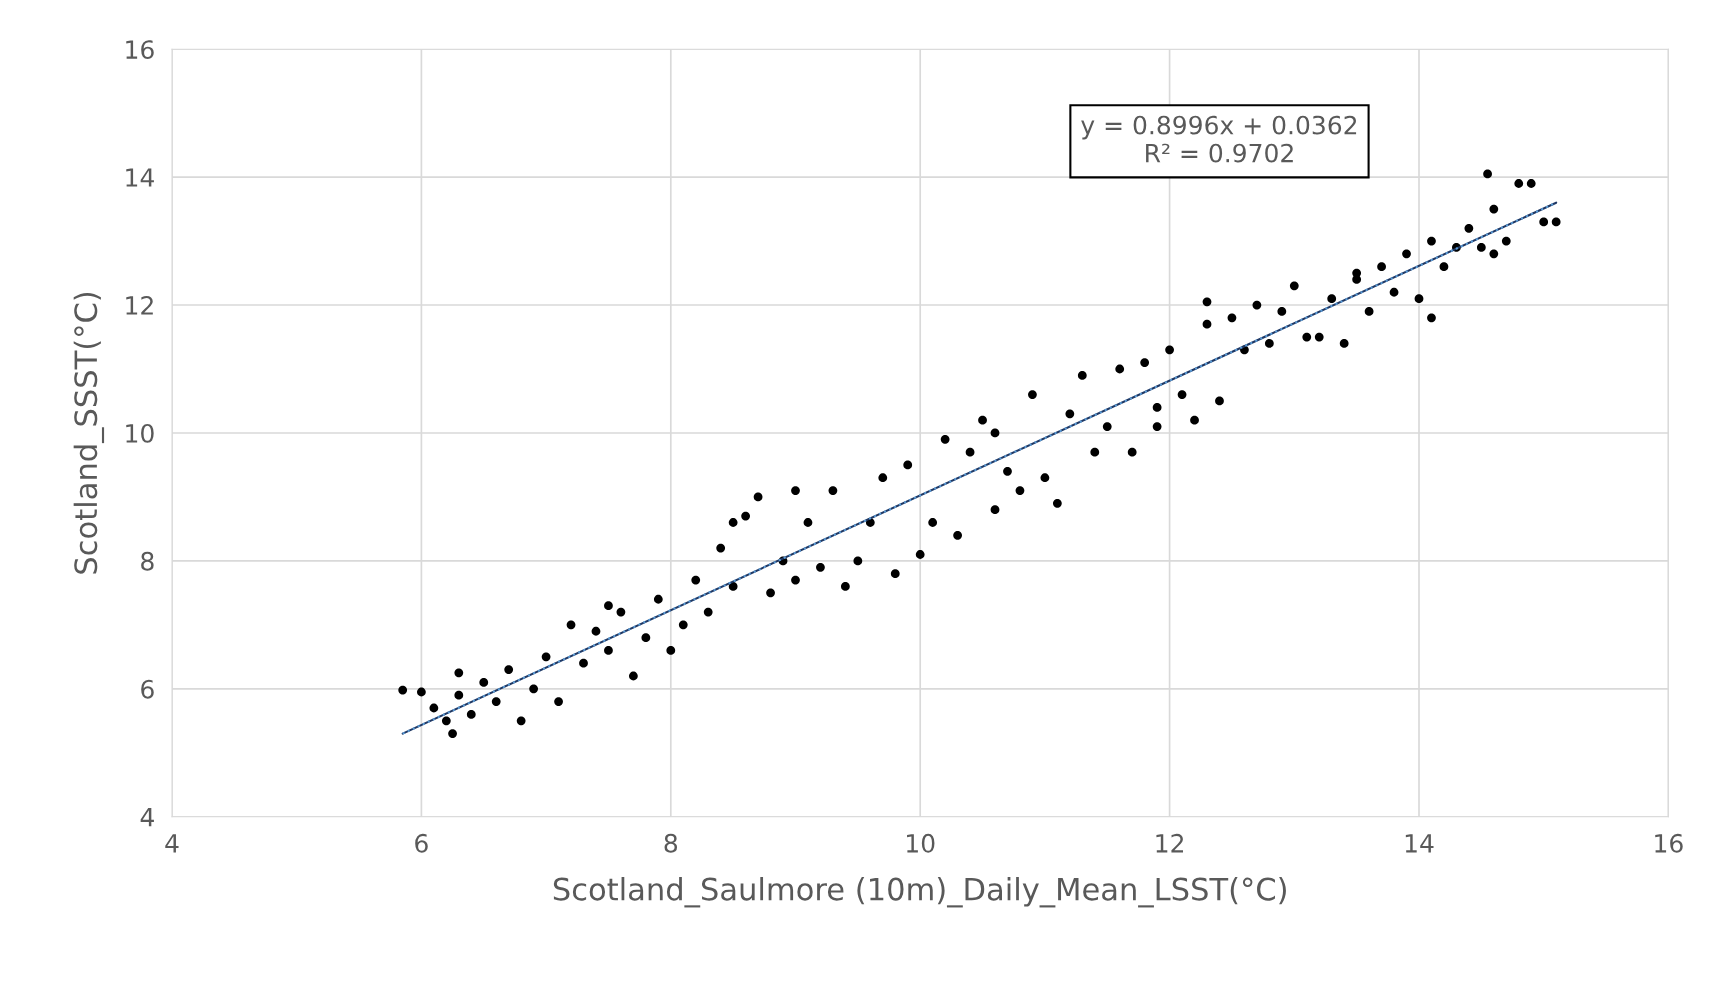 The height and width of the screenshot is (984, 1720). I want to click on x-axis-title: Scotland_Saulmore (10m)_Daily_Mean_LSST(°C), so click(919, 892).